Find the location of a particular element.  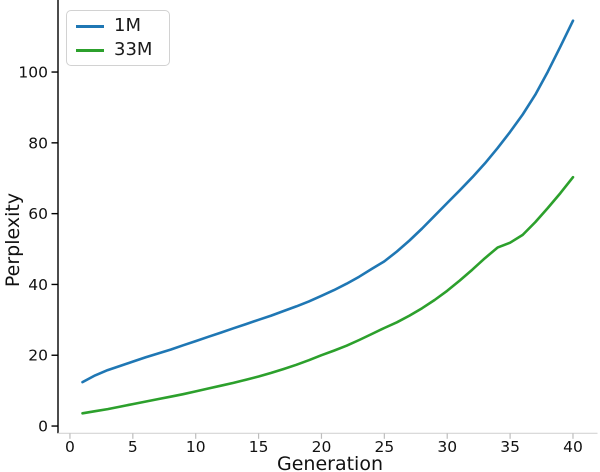

x-tick-label: 5 is located at coordinates (133, 447).